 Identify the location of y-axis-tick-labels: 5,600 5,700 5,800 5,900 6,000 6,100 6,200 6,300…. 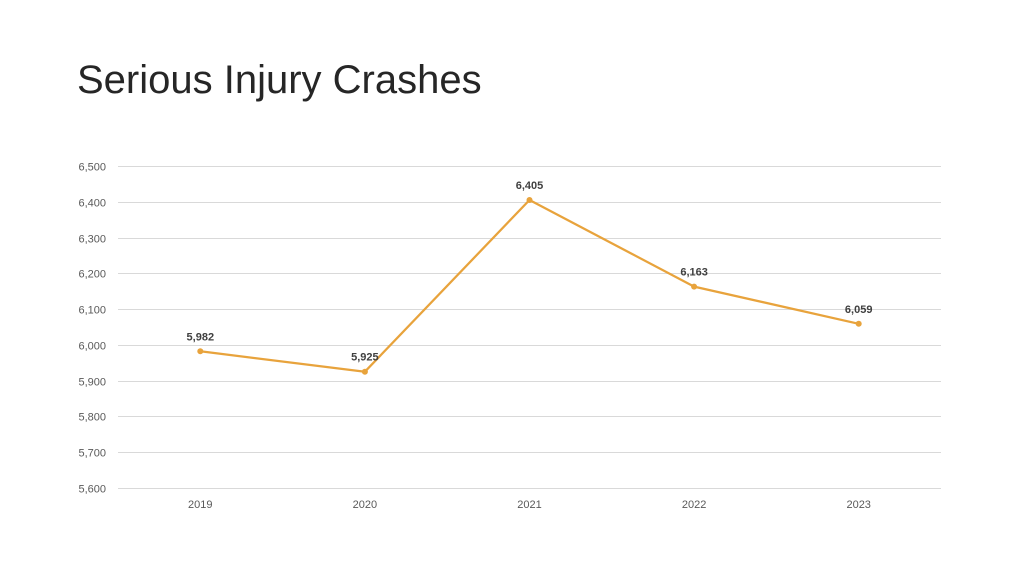
(92, 329).